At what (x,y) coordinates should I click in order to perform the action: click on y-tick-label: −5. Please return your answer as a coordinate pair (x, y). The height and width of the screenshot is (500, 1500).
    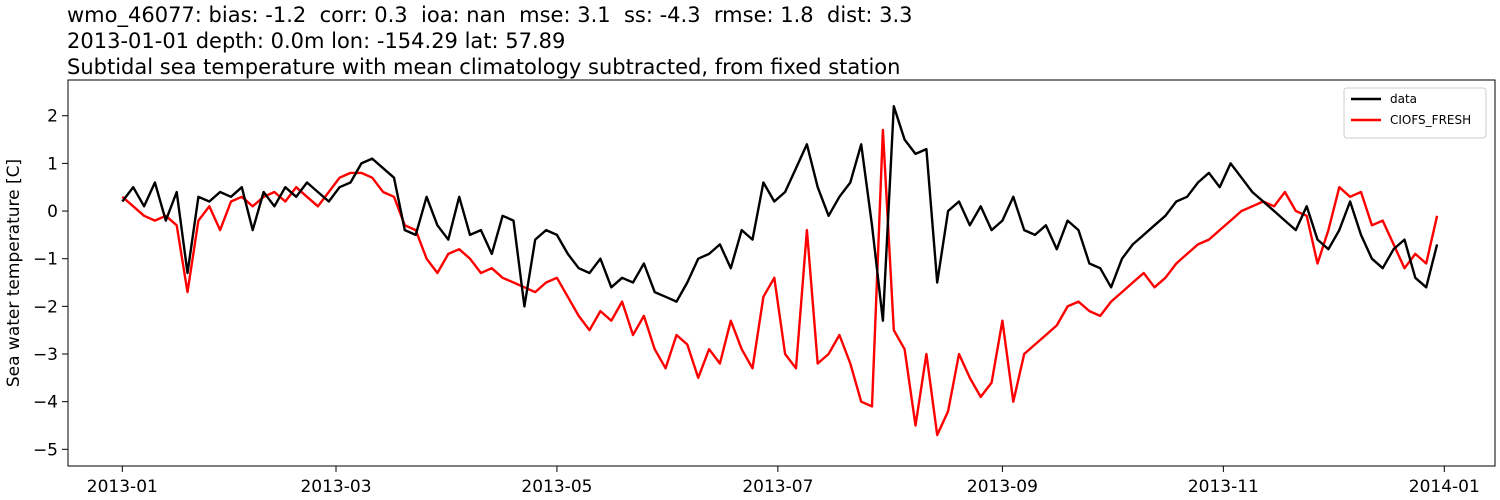
    Looking at the image, I should click on (45, 450).